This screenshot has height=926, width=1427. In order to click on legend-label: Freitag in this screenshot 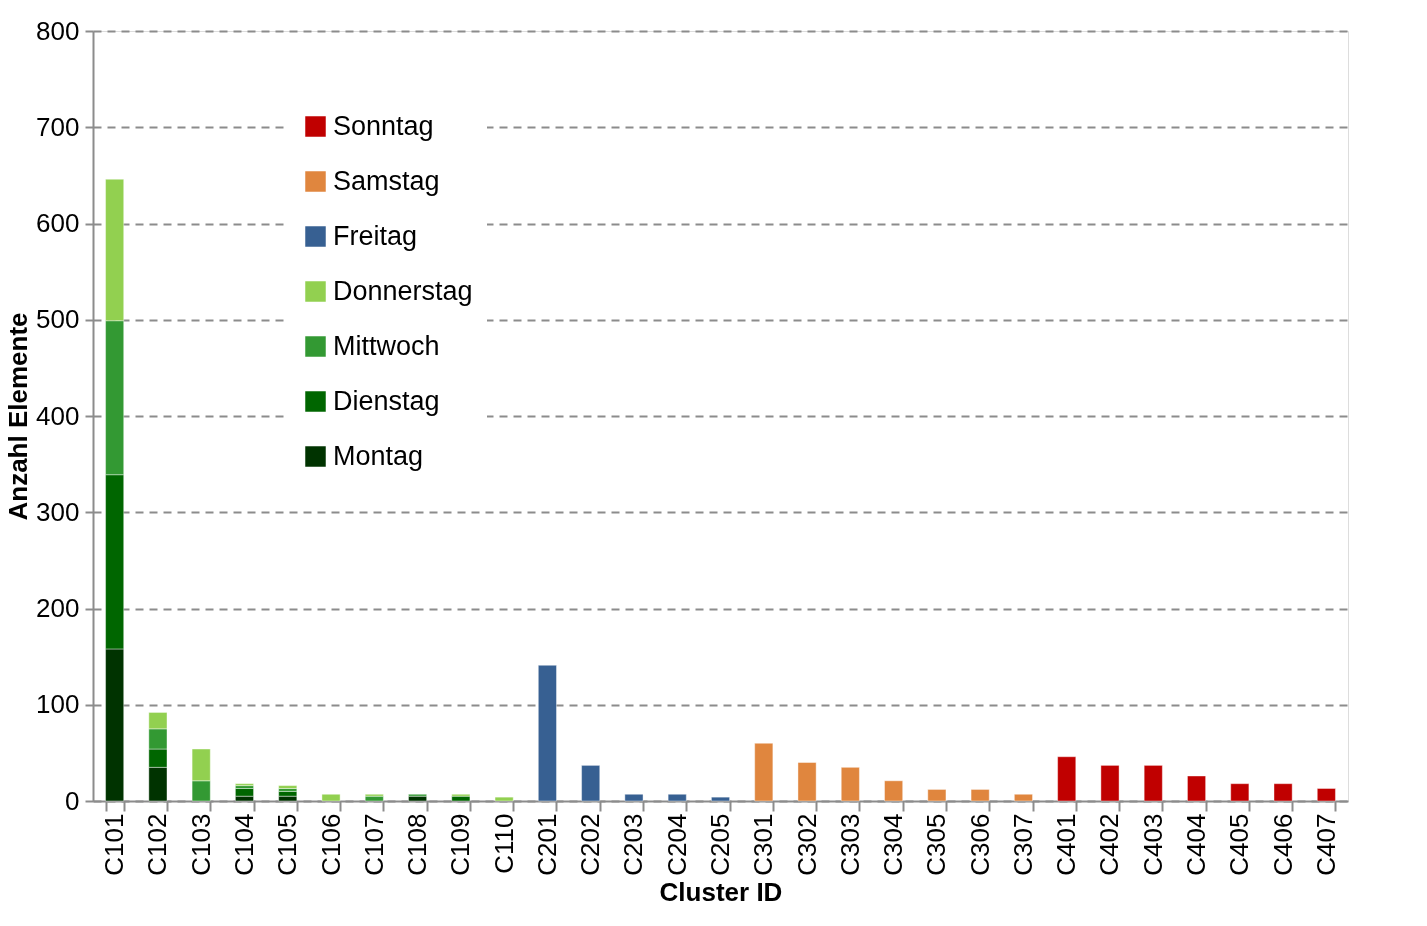, I will do `click(375, 235)`.